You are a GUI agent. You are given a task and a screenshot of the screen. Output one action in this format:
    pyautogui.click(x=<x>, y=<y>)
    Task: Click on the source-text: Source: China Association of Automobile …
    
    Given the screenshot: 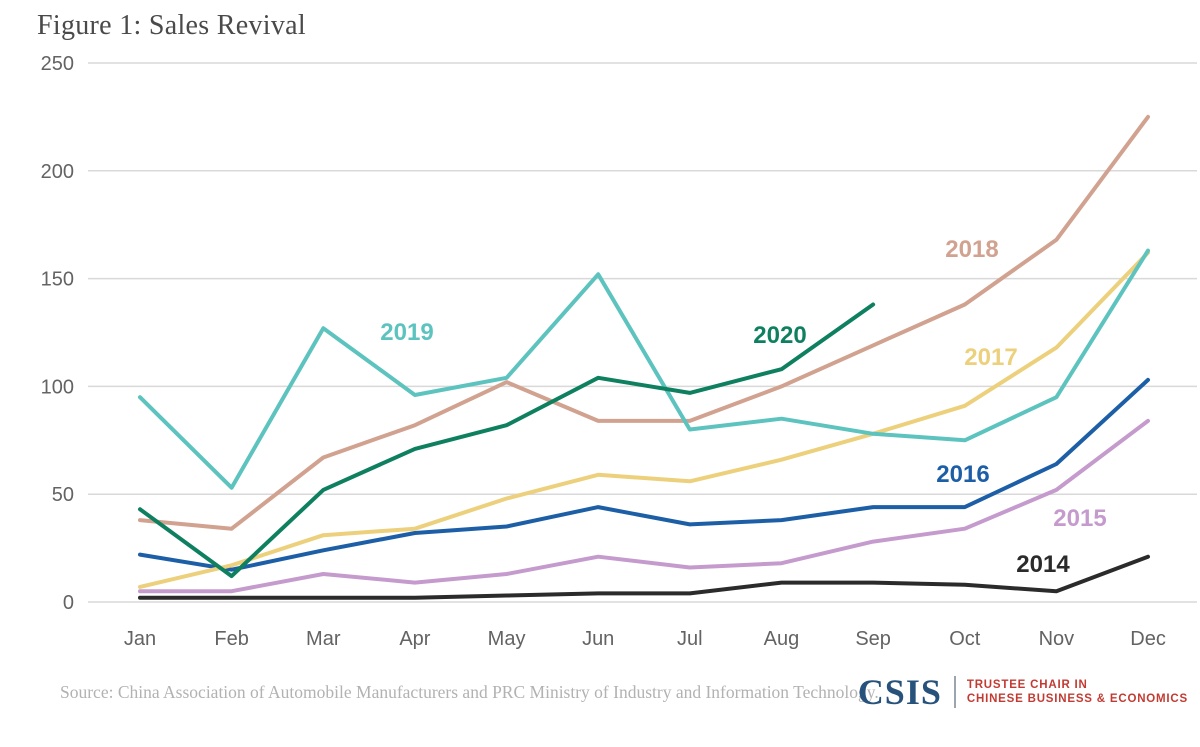 What is the action you would take?
    pyautogui.click(x=469, y=692)
    